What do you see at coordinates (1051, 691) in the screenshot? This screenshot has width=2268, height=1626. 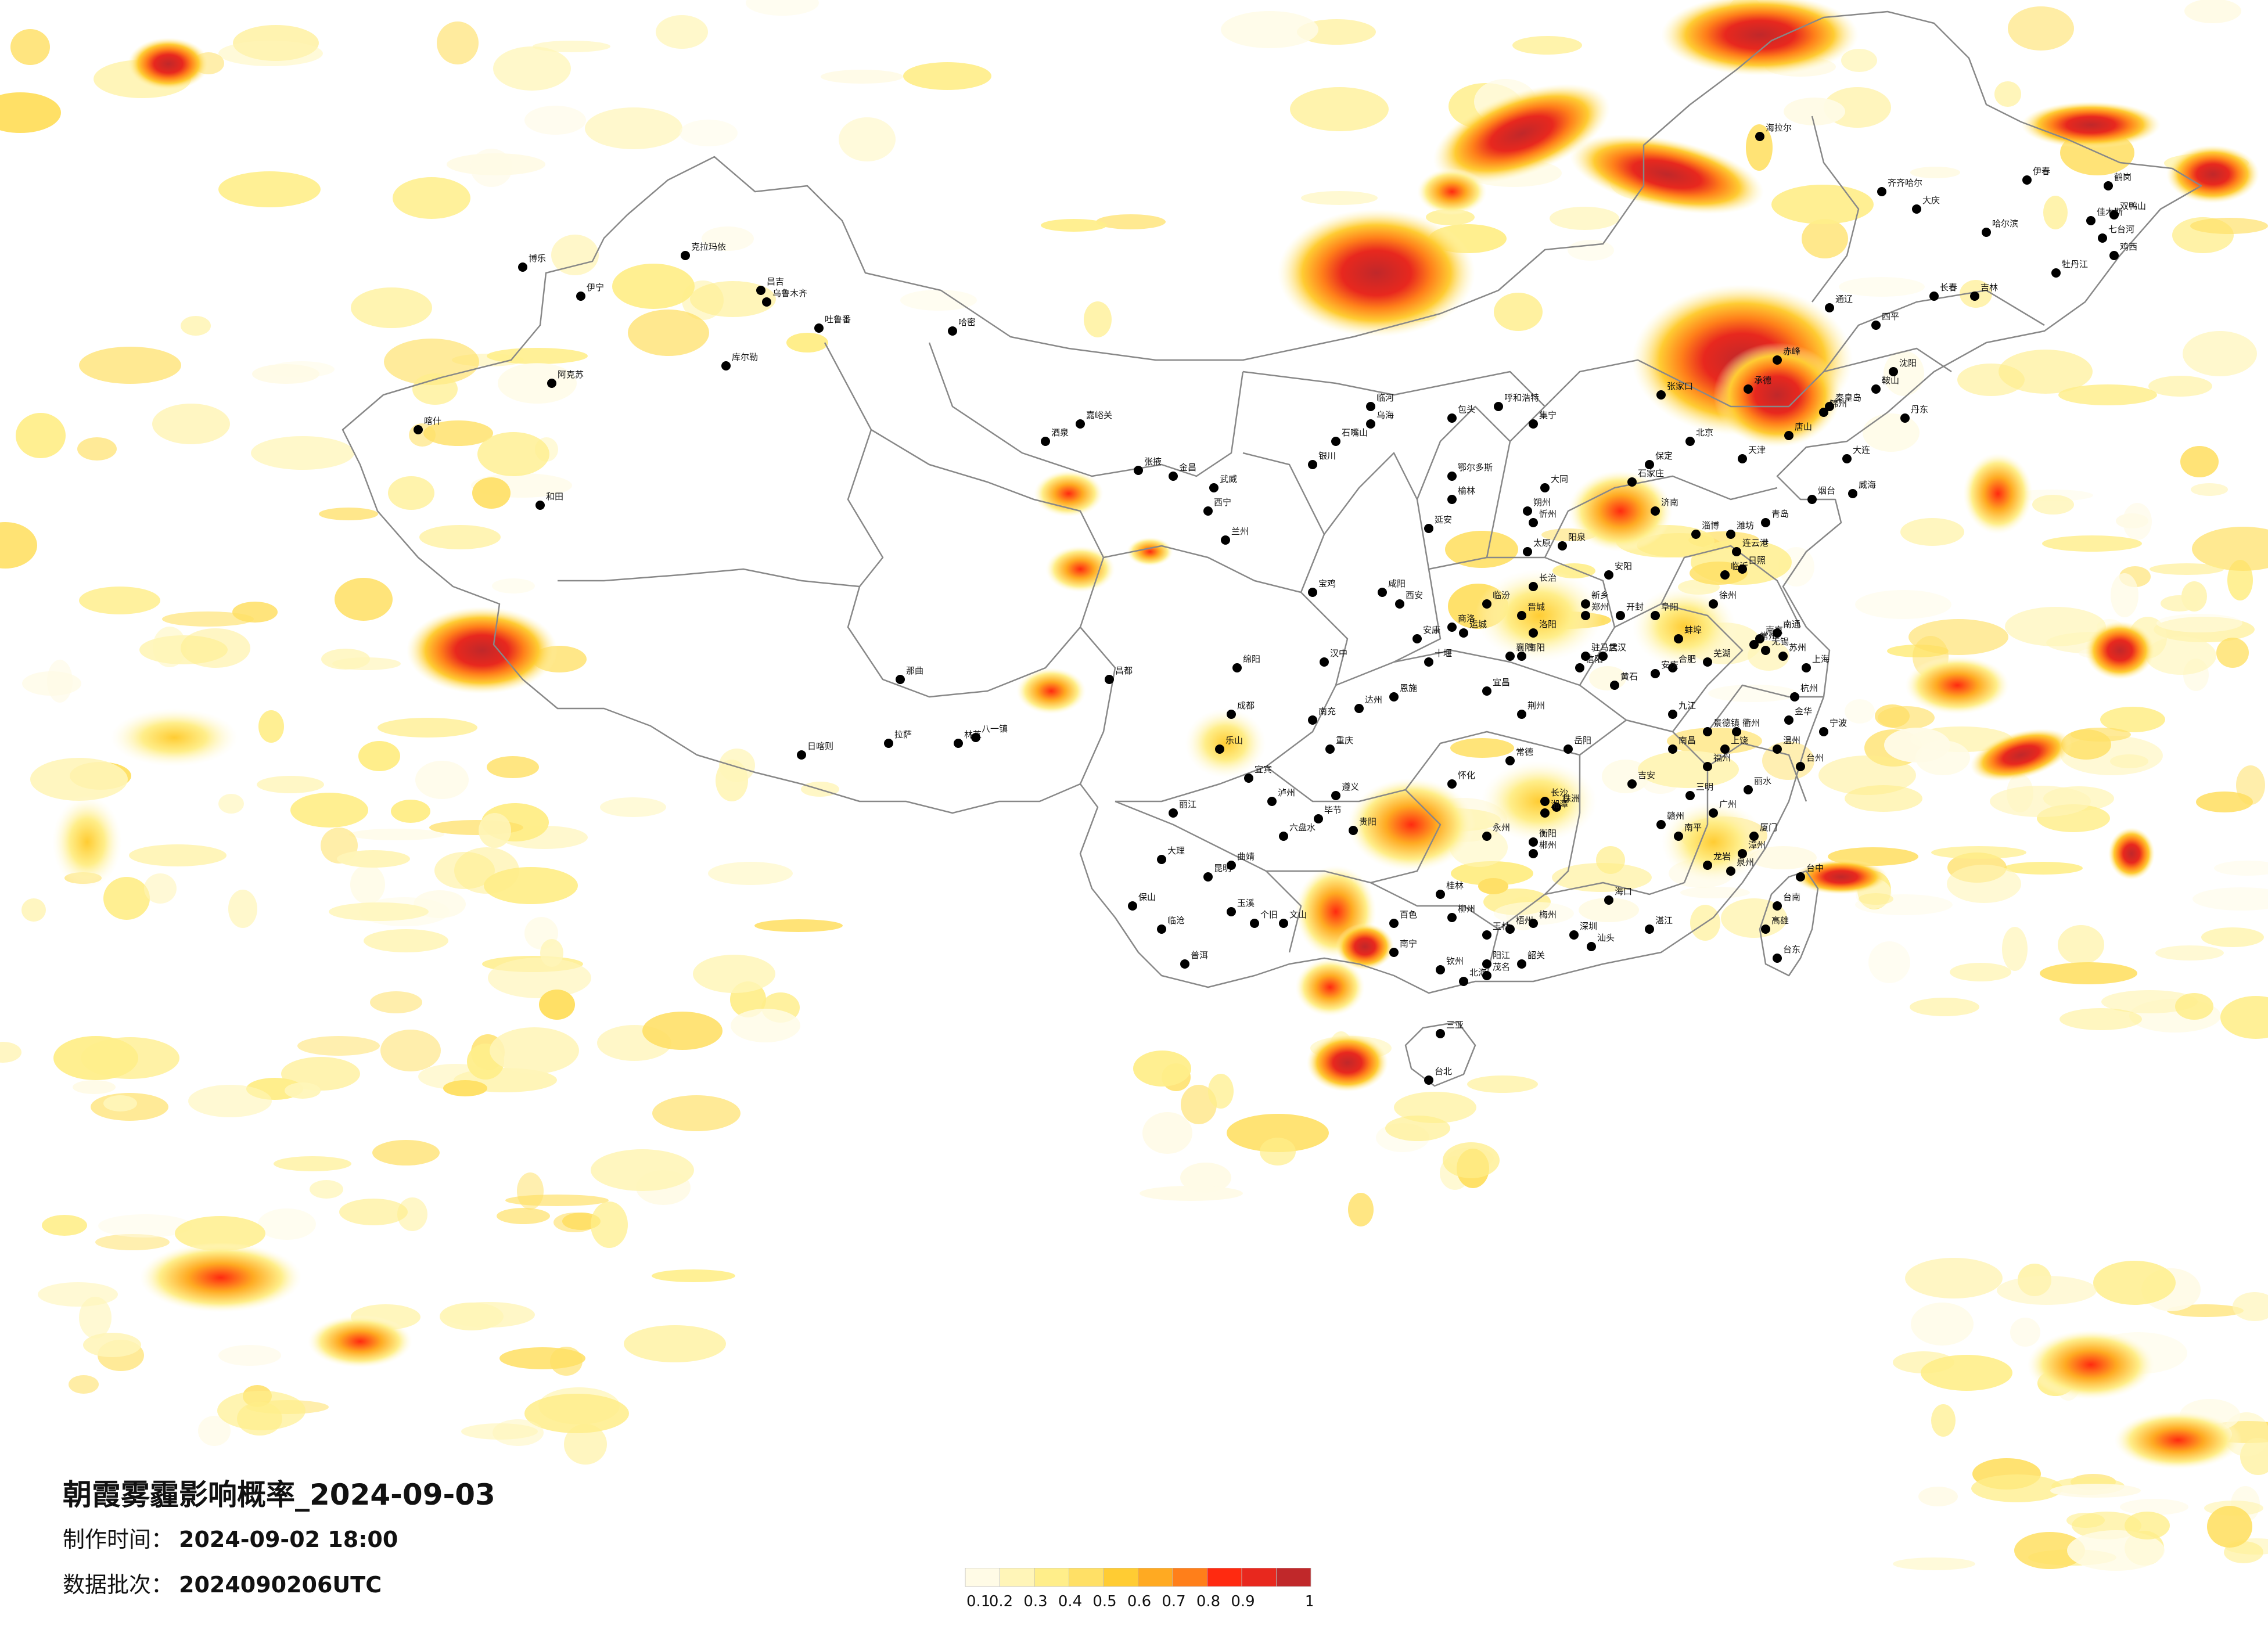 I see `hotspot-tibet-east` at bounding box center [1051, 691].